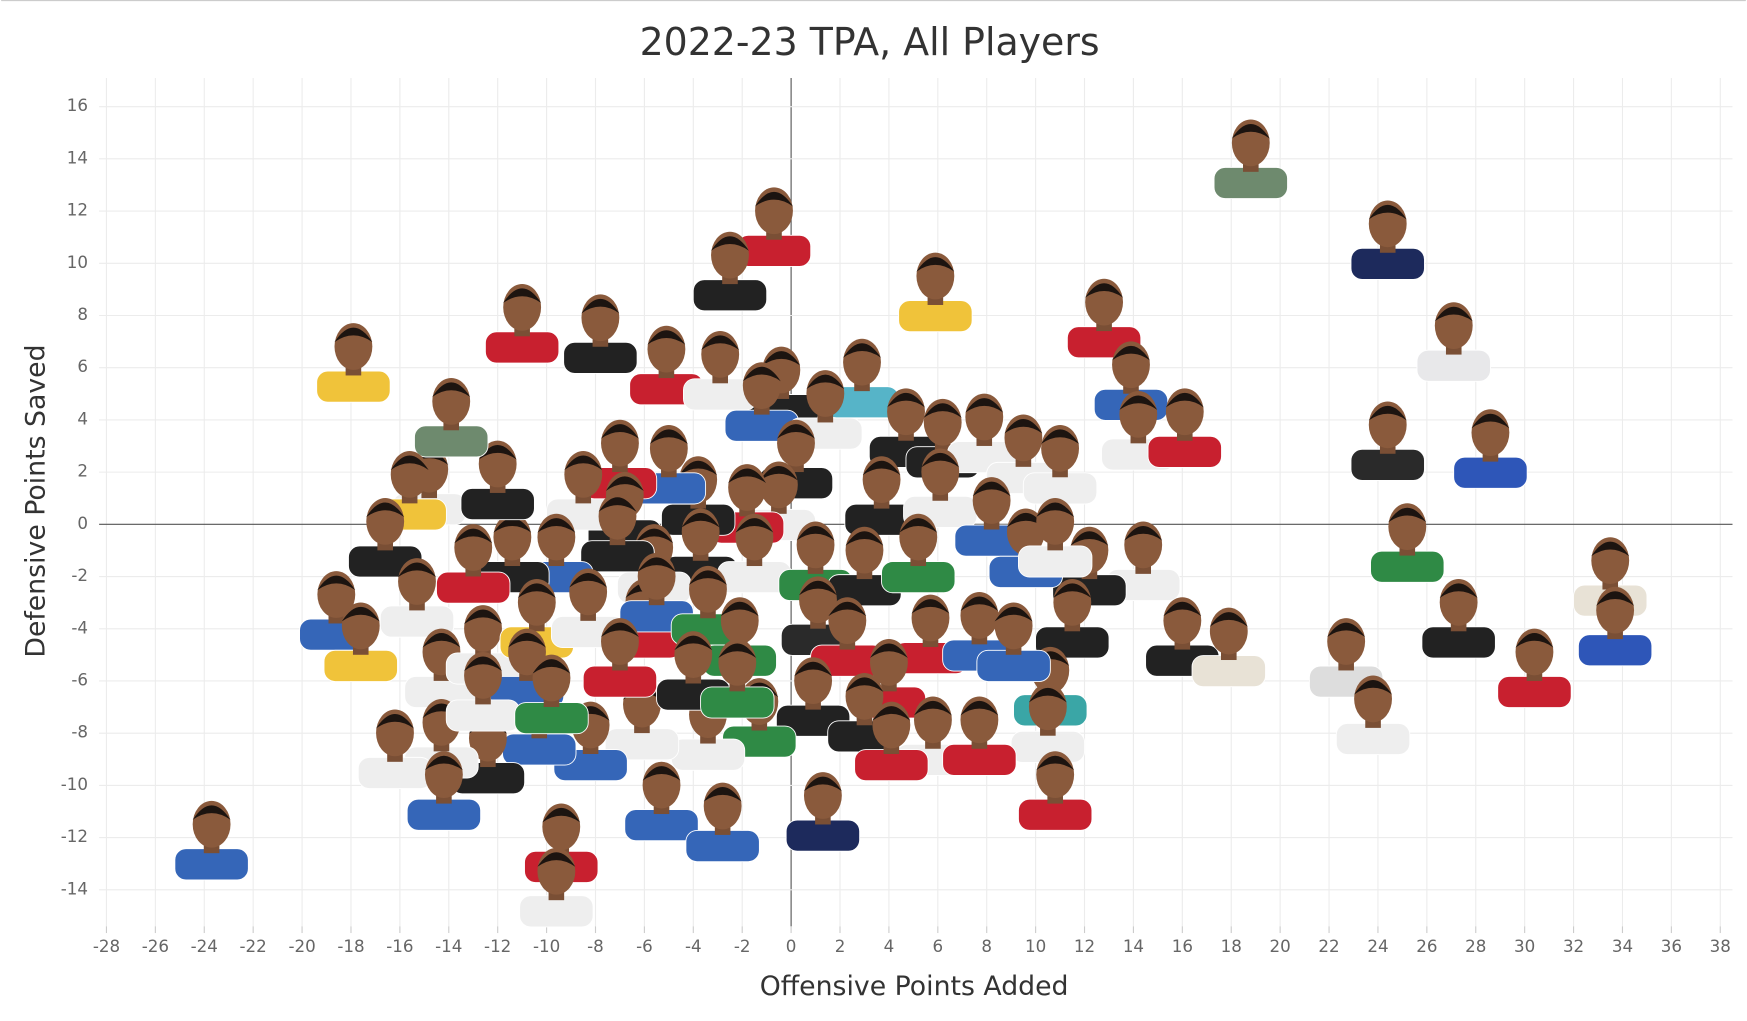 The image size is (1747, 1021). I want to click on x-tick-label: -4, so click(693, 946).